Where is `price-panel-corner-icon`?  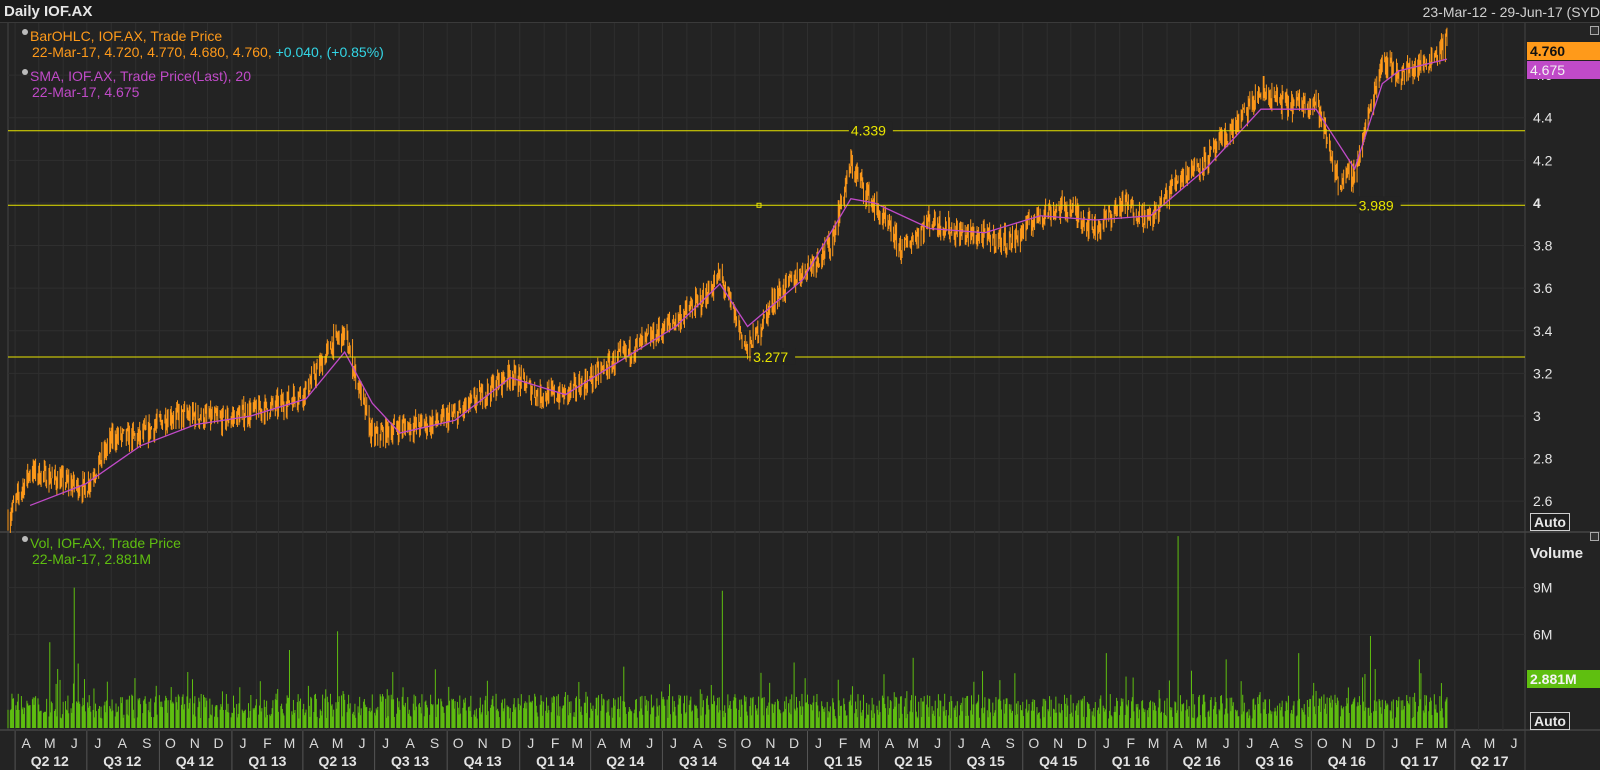
price-panel-corner-icon is located at coordinates (1594, 30).